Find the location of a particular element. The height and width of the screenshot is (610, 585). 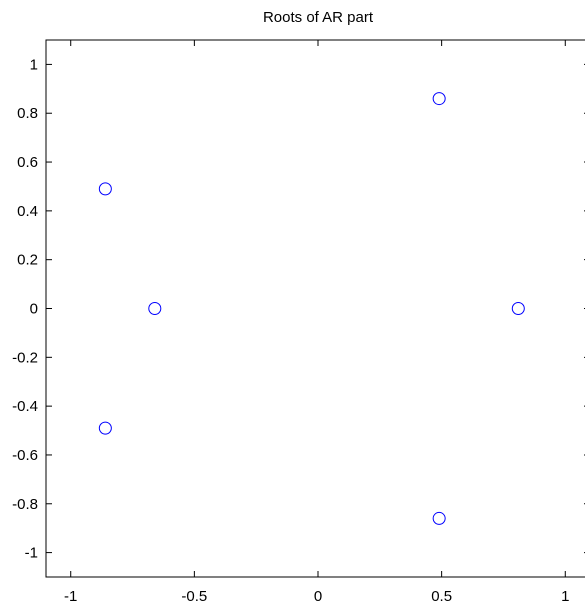

x-tick-label: -0.5 is located at coordinates (194, 596).